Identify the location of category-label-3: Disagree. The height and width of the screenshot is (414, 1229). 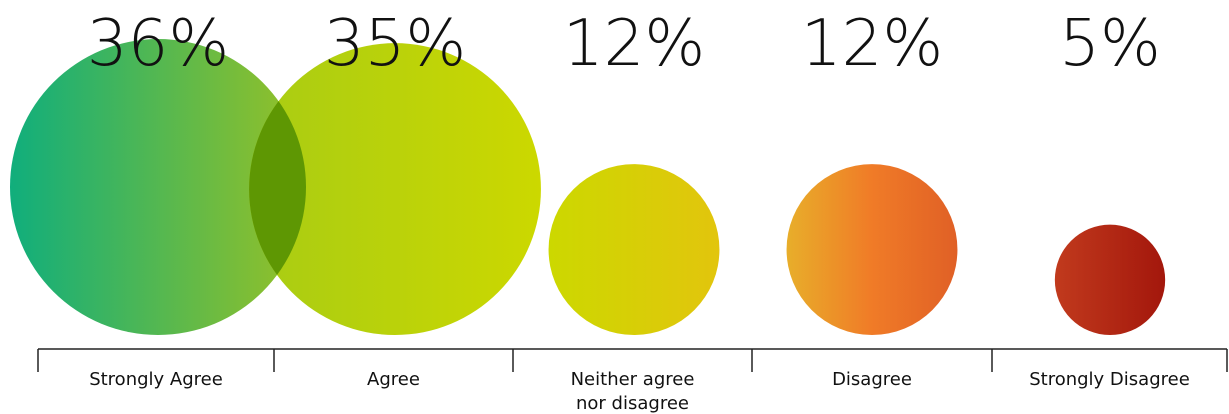
(872, 379).